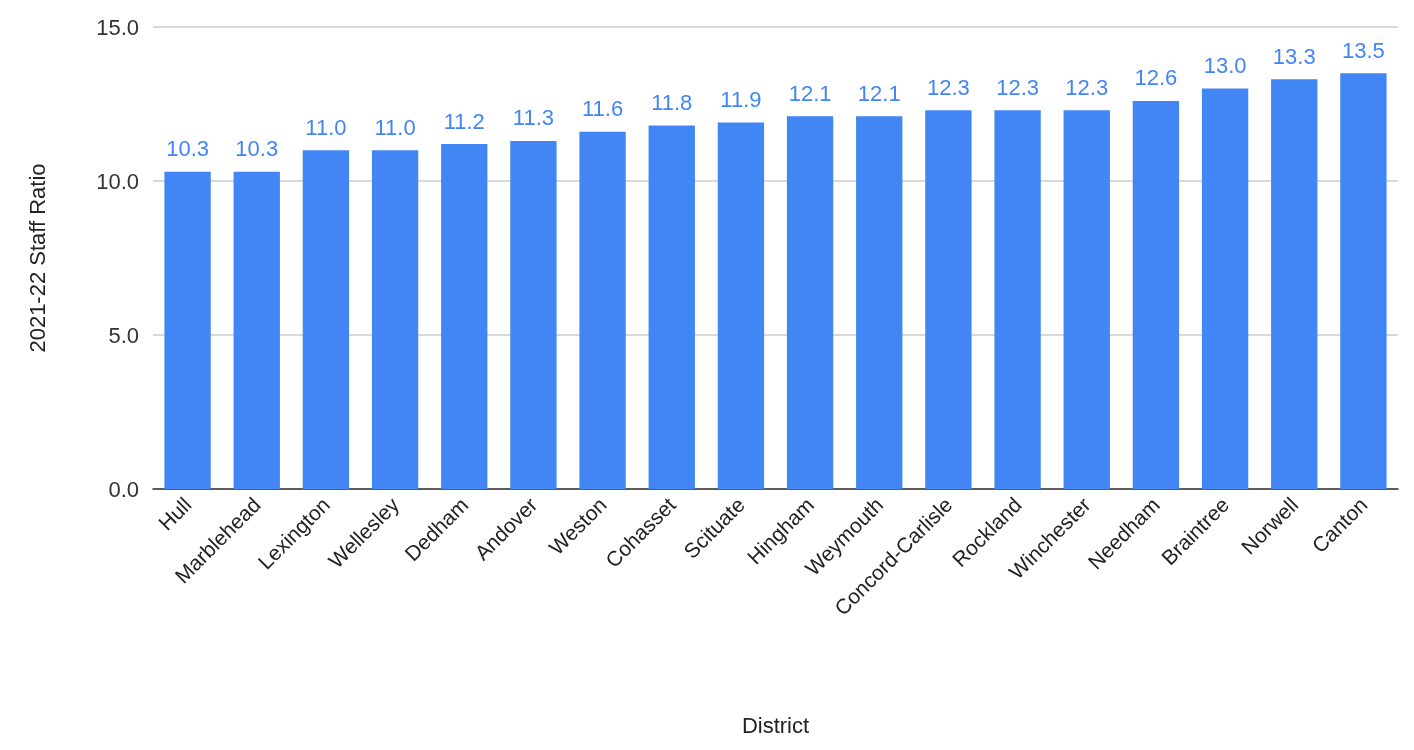 The width and height of the screenshot is (1414, 750). What do you see at coordinates (123, 335) in the screenshot?
I see `y-tick-label: 5.0` at bounding box center [123, 335].